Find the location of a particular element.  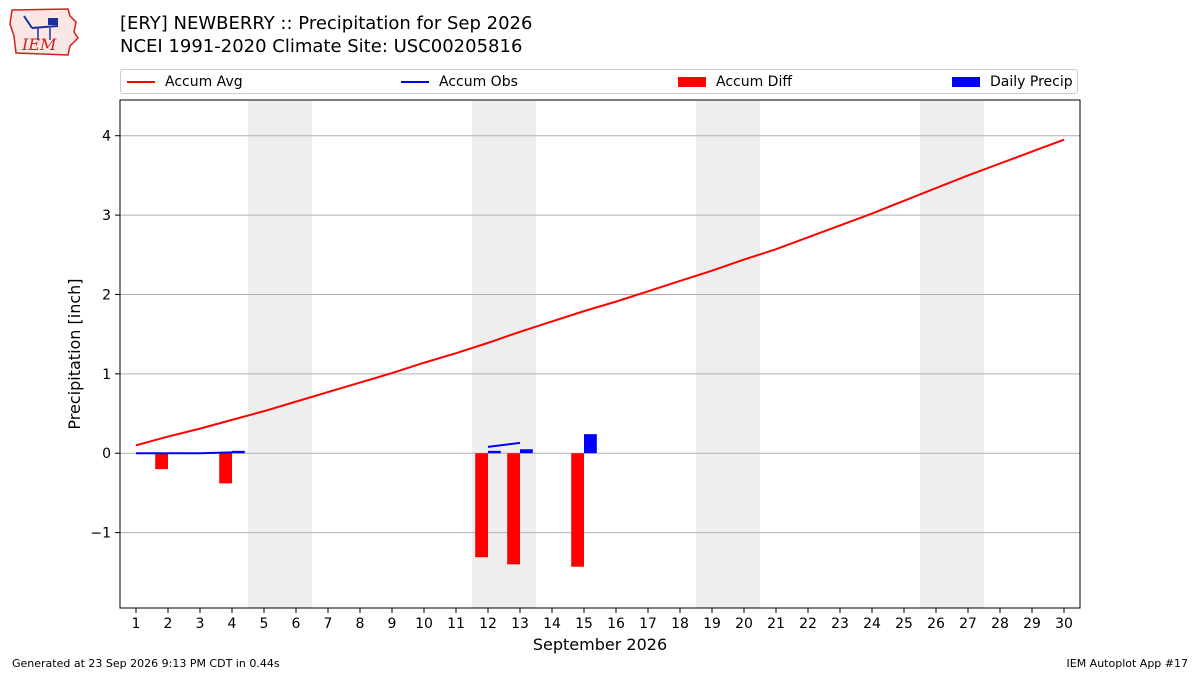

y-axis-label: Precipitation [inch] is located at coordinates (74, 353).